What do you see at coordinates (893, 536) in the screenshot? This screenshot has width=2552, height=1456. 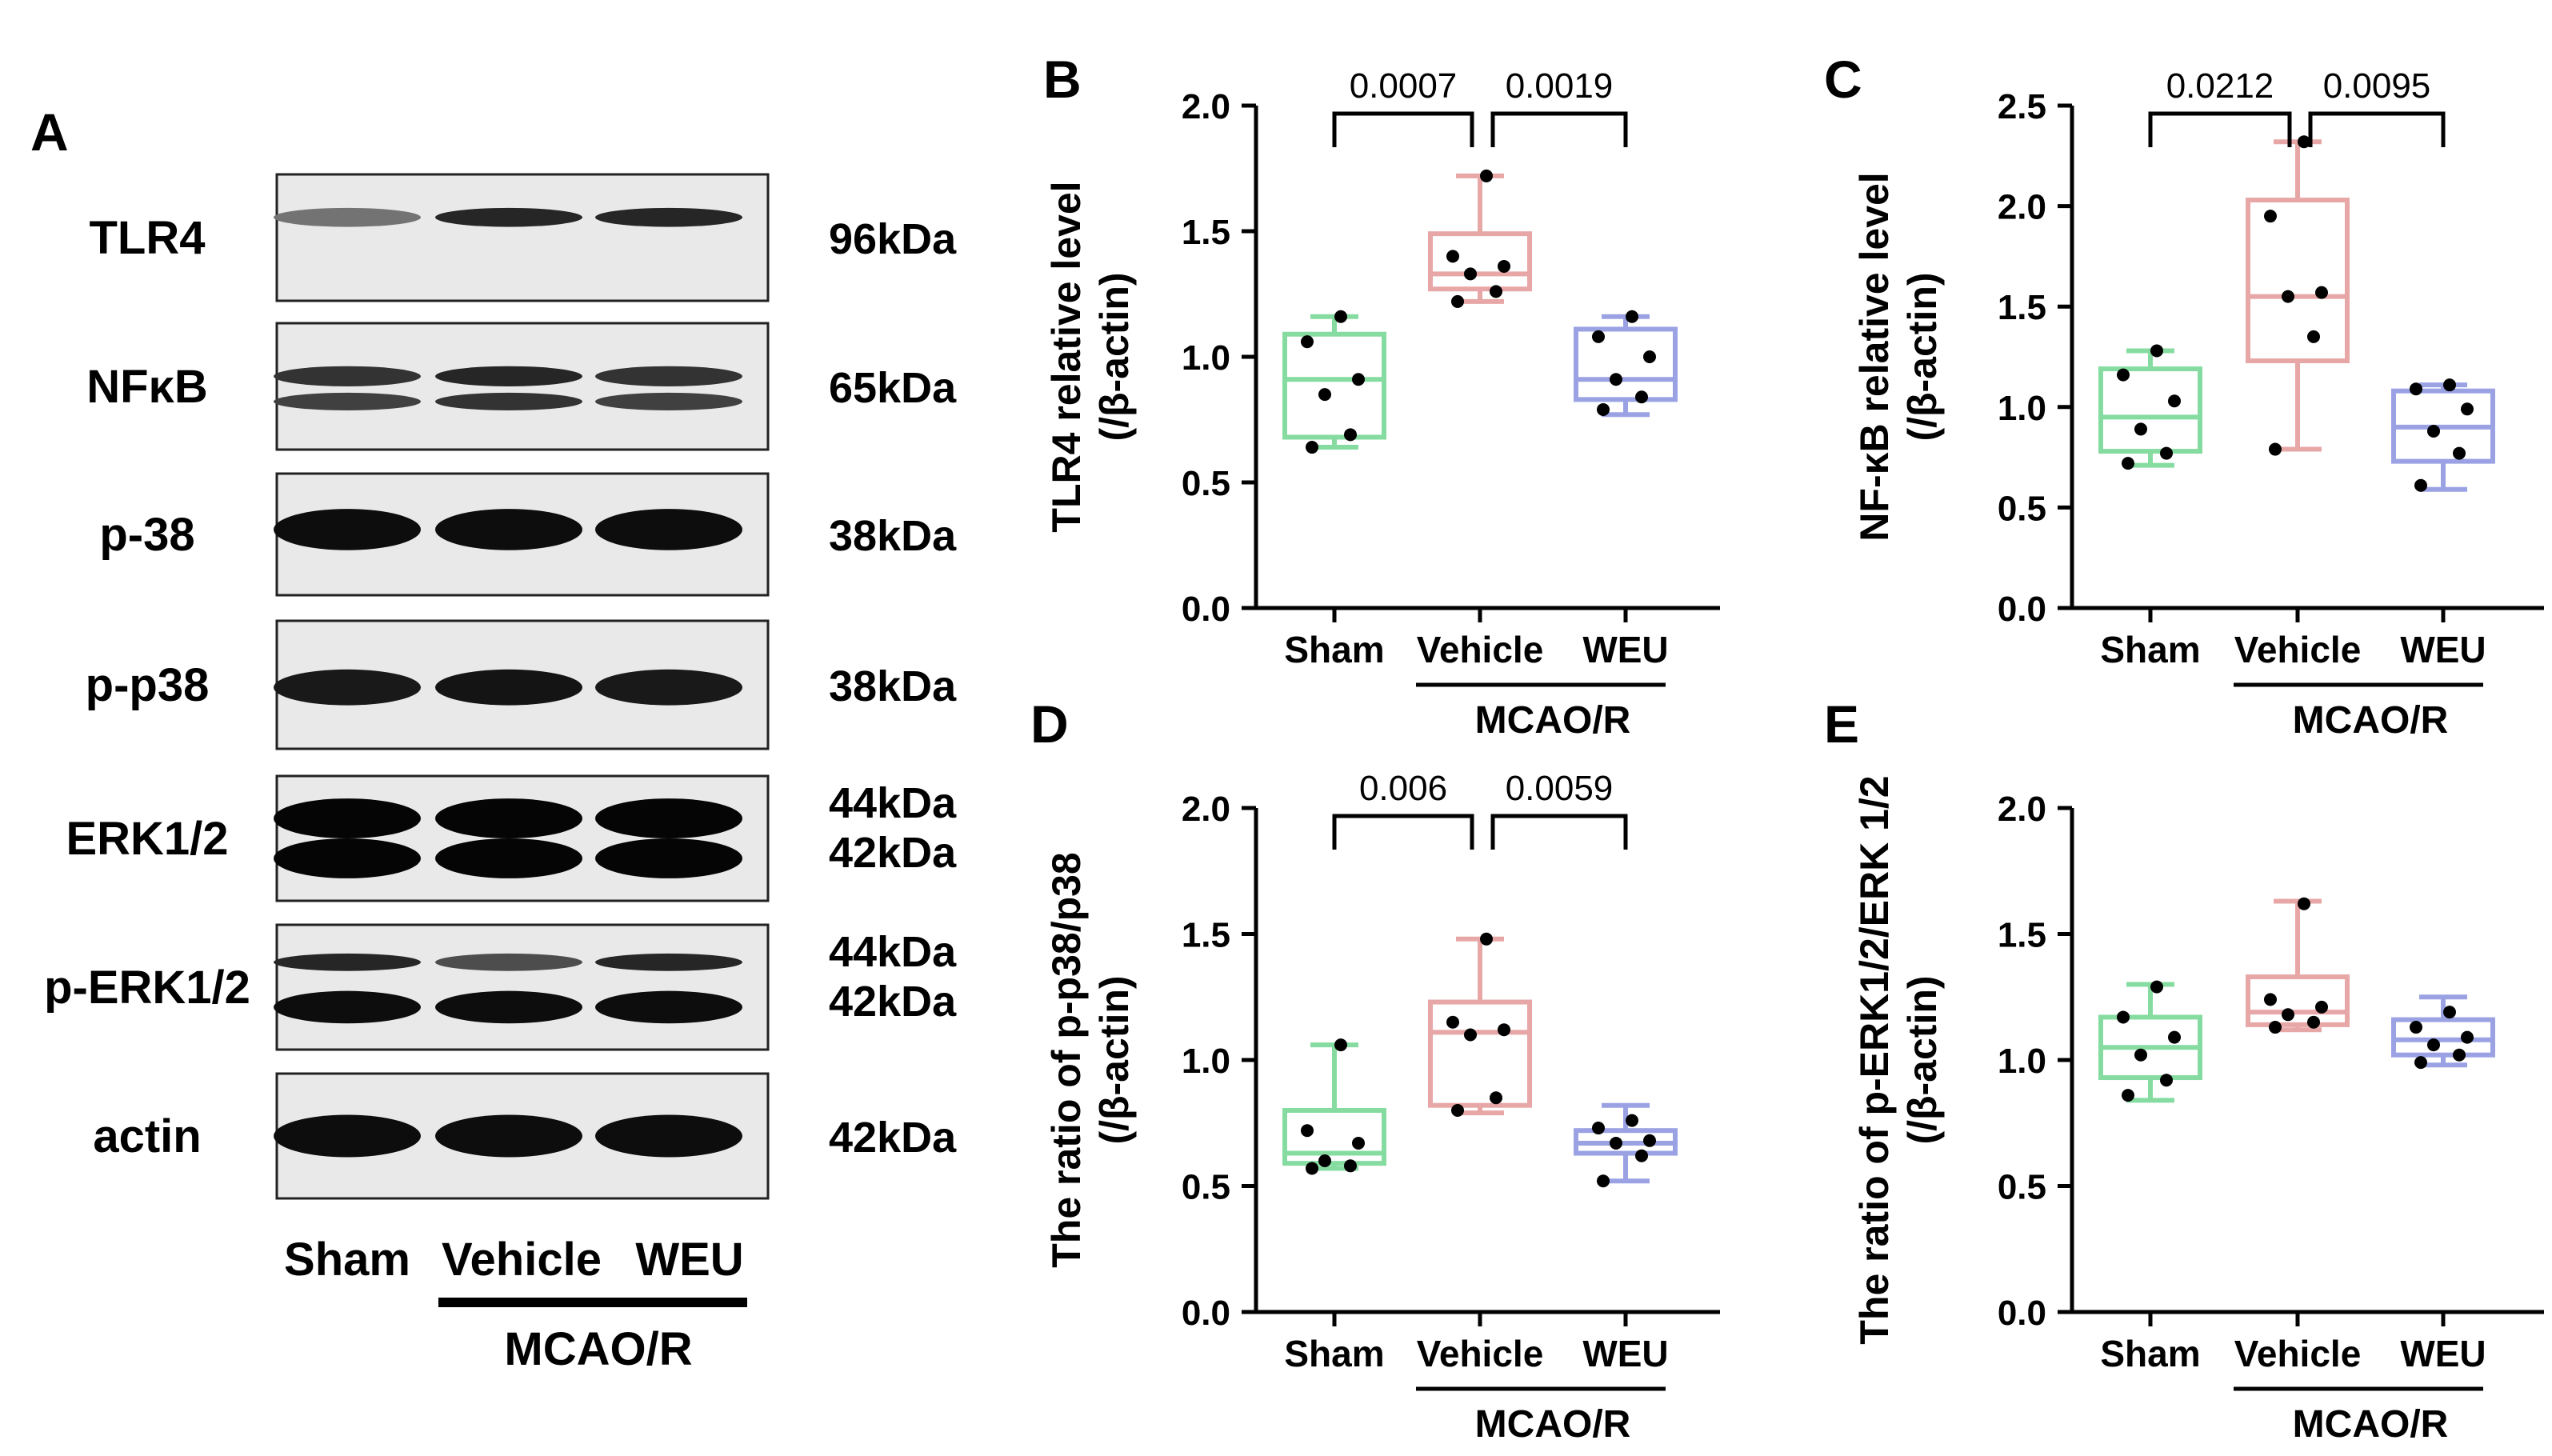 I see `blot-size-label: 38kDa` at bounding box center [893, 536].